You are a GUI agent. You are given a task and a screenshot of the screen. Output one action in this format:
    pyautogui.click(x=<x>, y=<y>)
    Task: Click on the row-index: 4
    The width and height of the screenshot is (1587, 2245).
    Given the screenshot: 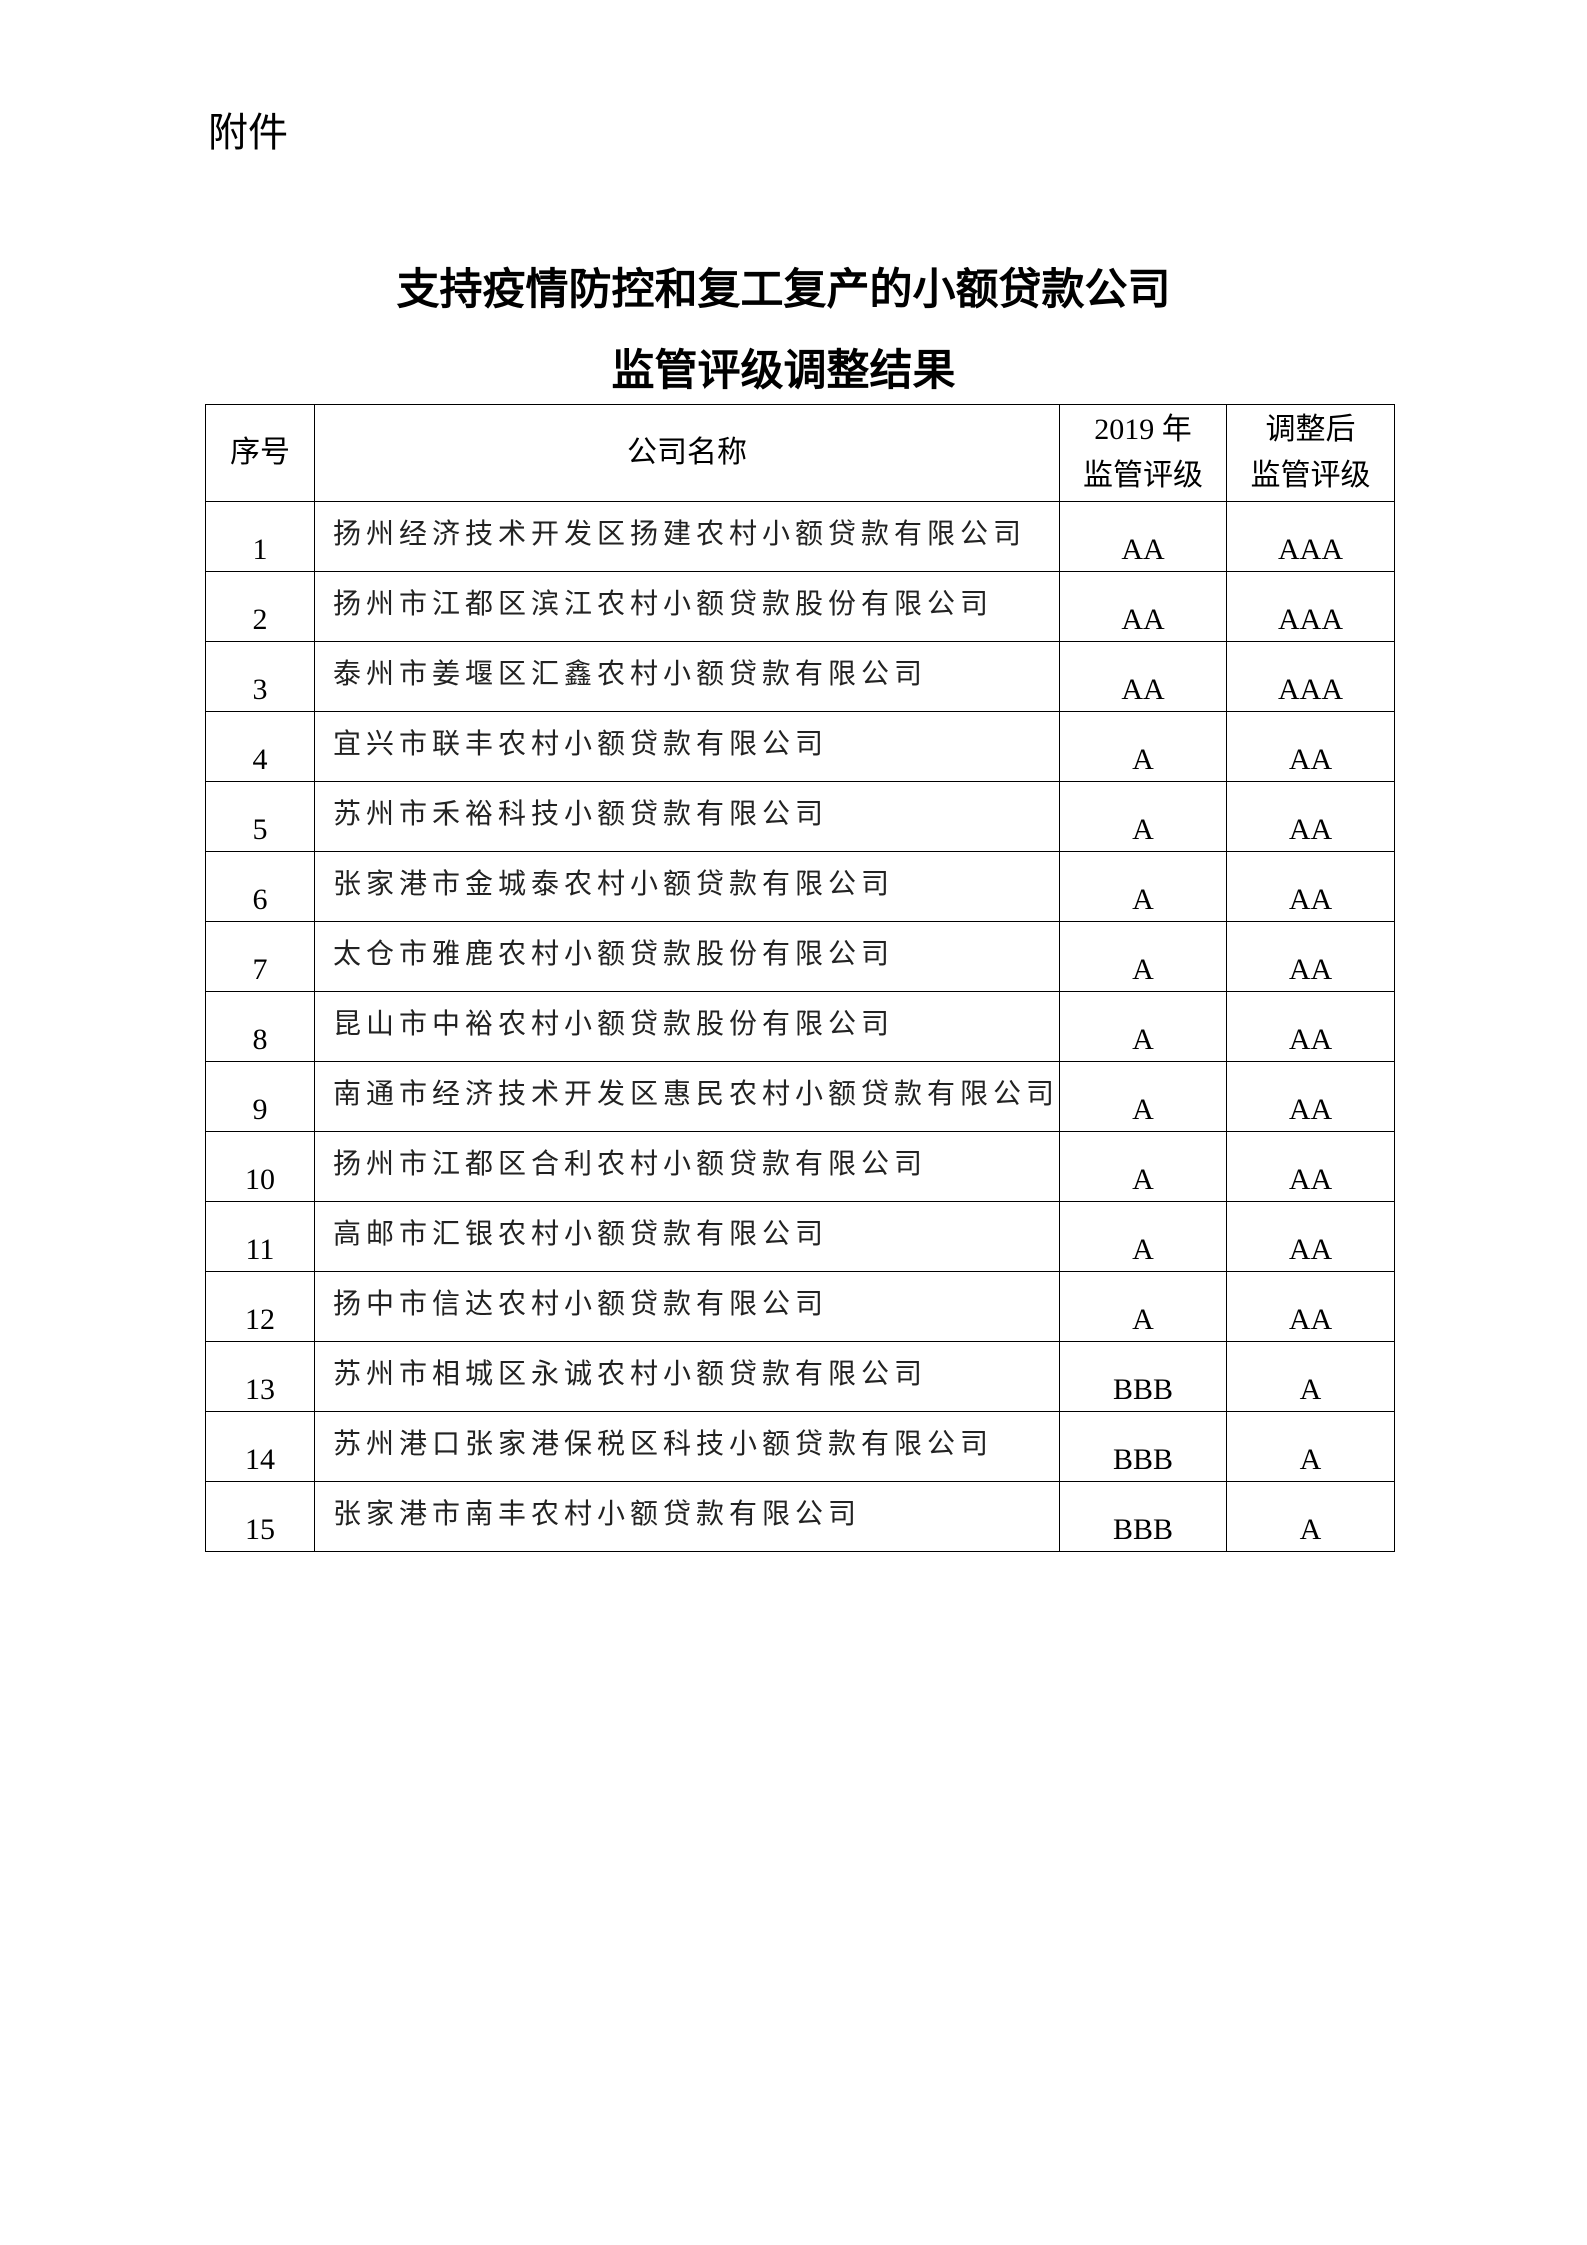 What is the action you would take?
    pyautogui.click(x=260, y=746)
    